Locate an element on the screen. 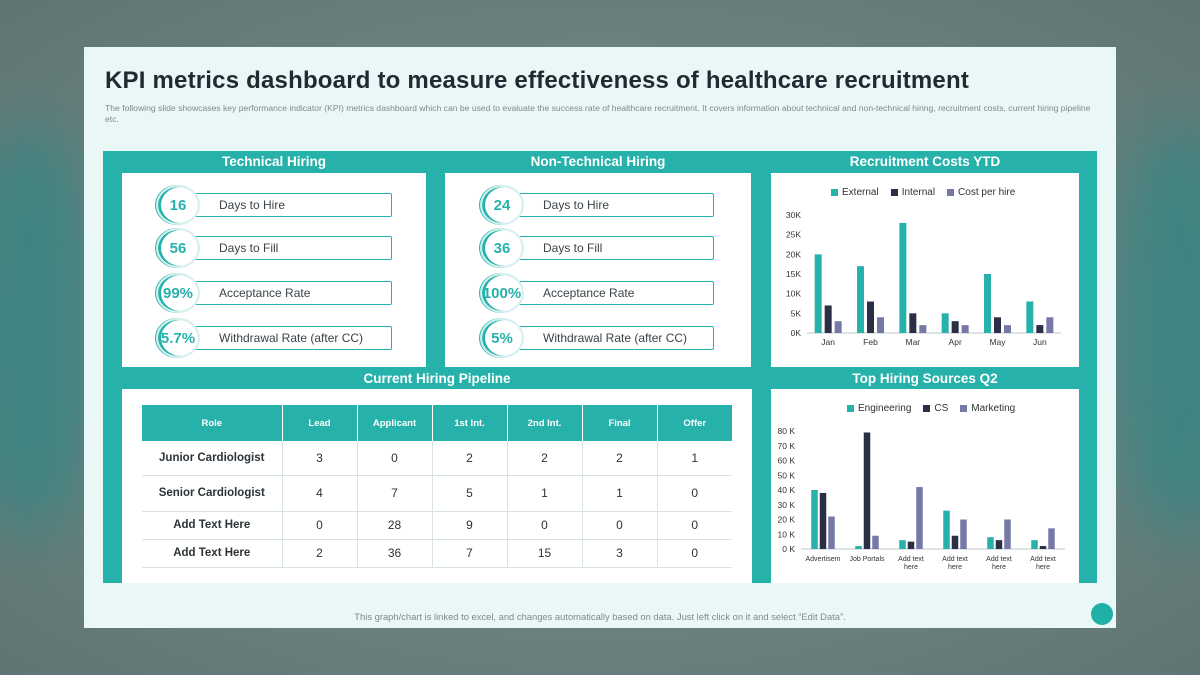 The height and width of the screenshot is (675, 1200). legend-item: CS is located at coordinates (935, 408).